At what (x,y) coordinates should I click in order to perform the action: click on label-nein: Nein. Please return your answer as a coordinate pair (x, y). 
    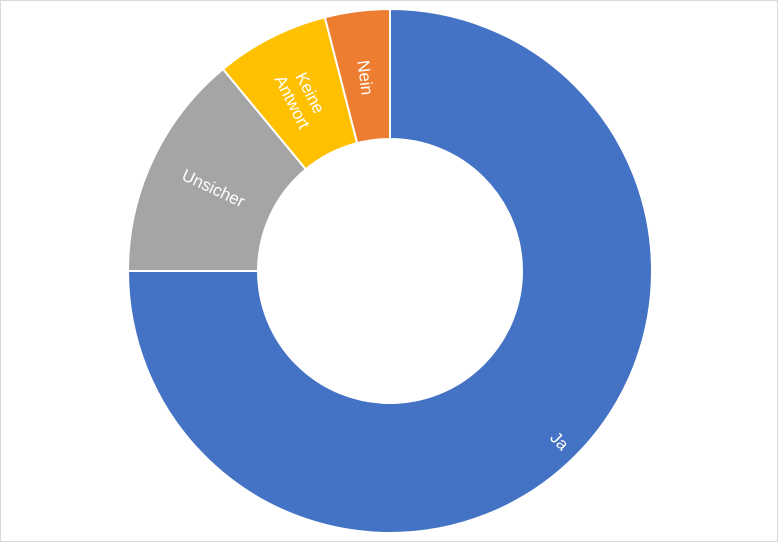
    Looking at the image, I should click on (365, 77).